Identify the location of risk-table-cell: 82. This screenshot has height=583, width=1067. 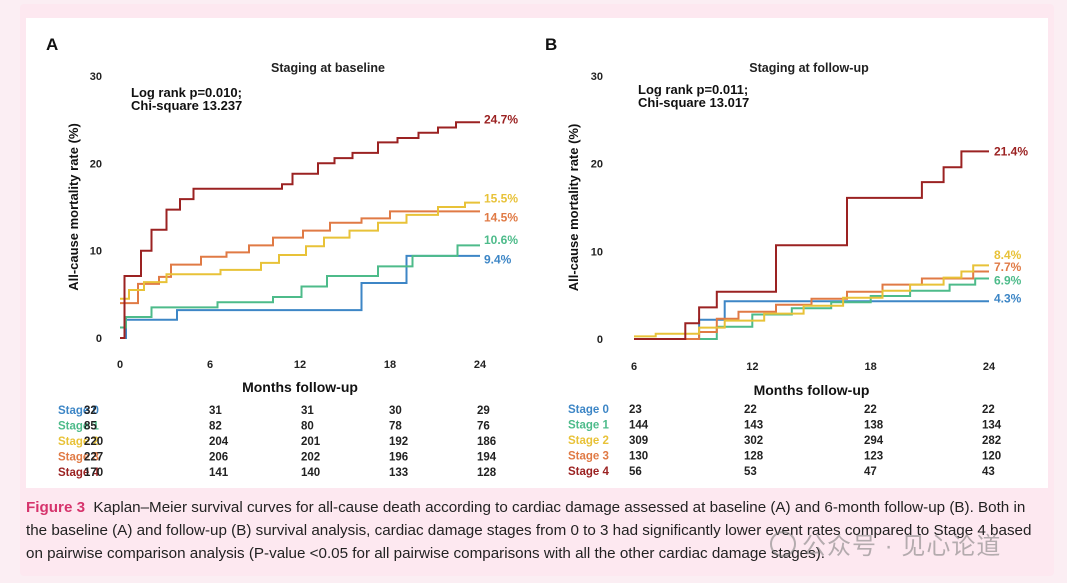
(215, 427).